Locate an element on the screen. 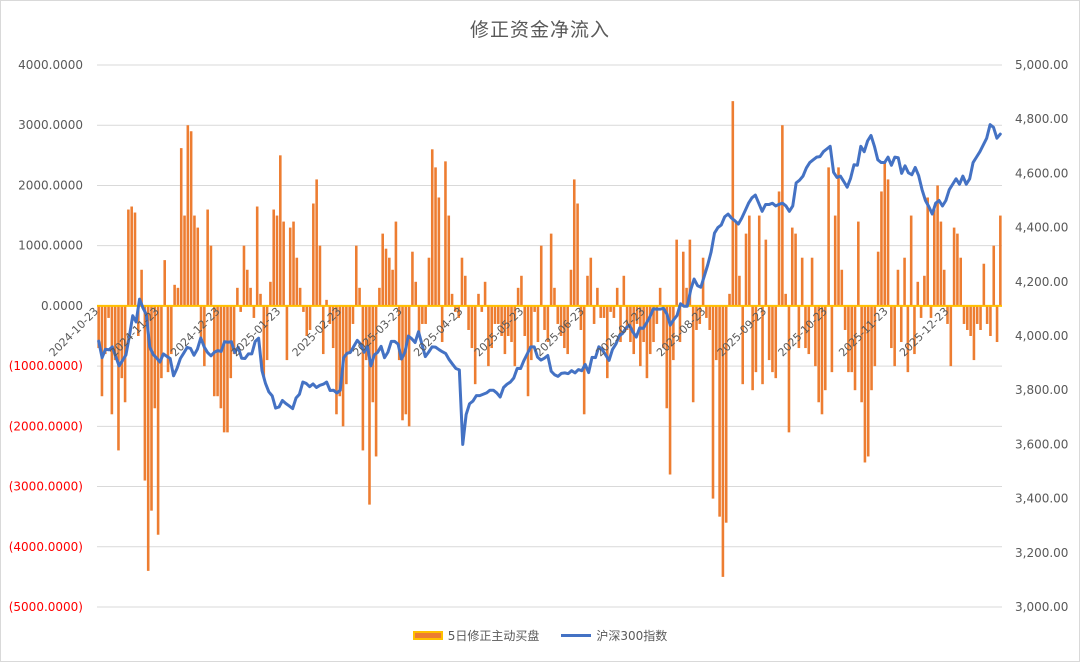 The width and height of the screenshot is (1080, 662). legend-item-bars: 5日修正主动买盘 is located at coordinates (475, 635).